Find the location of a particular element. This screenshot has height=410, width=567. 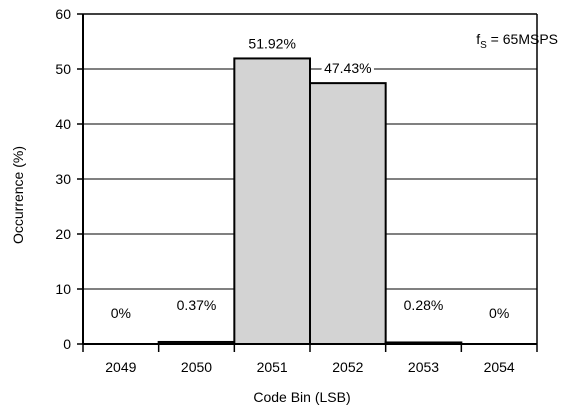

x-tick-label-2054: 2054 is located at coordinates (499, 367).